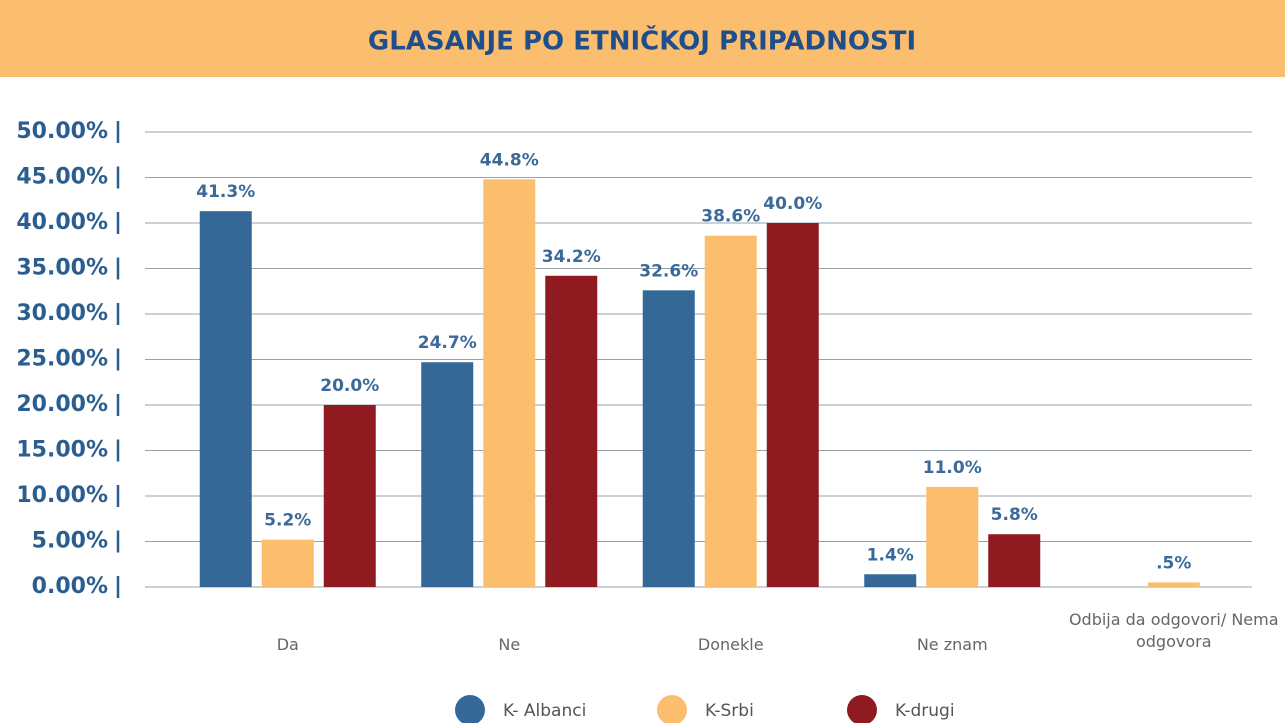 The image size is (1285, 723). What do you see at coordinates (62, 495) in the screenshot?
I see `y-tick-label: 10.00%` at bounding box center [62, 495].